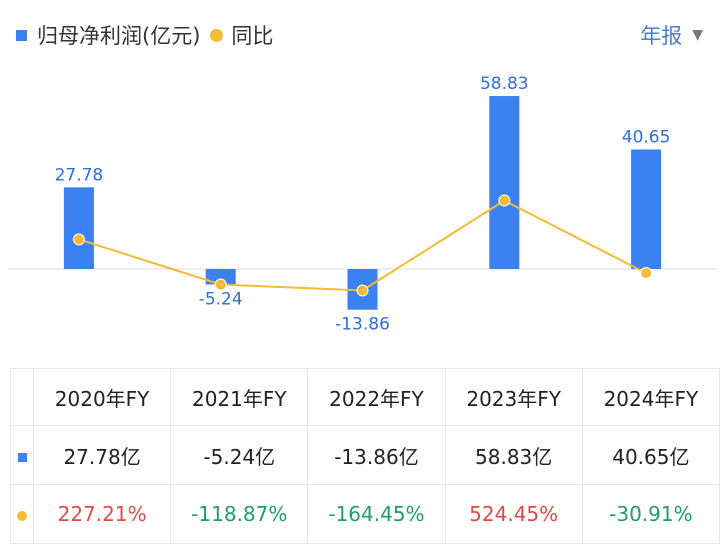 Image resolution: width=725 pixels, height=551 pixels. I want to click on bar-legend-marker, so click(21, 35).